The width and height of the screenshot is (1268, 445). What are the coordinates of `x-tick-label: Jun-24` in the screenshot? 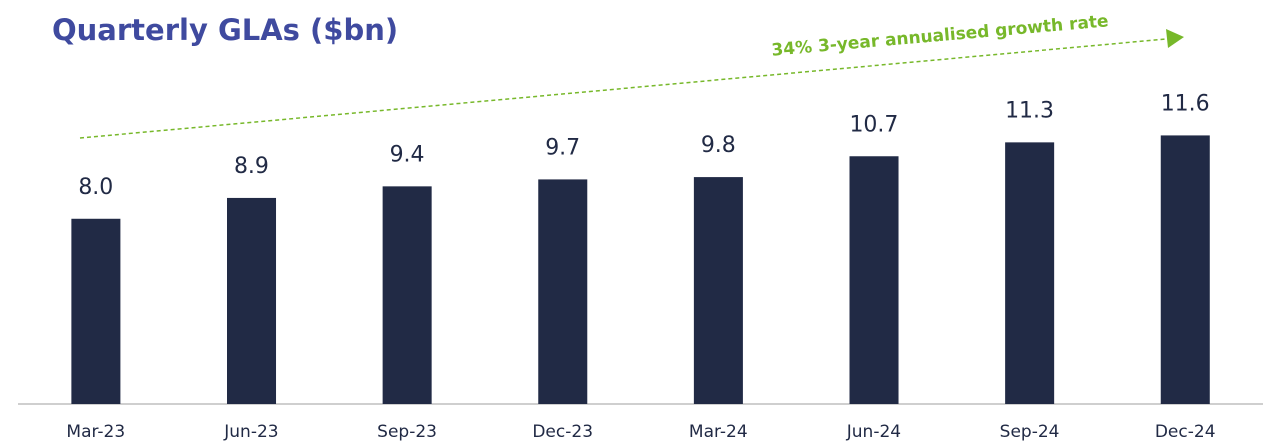 It's located at (873, 432).